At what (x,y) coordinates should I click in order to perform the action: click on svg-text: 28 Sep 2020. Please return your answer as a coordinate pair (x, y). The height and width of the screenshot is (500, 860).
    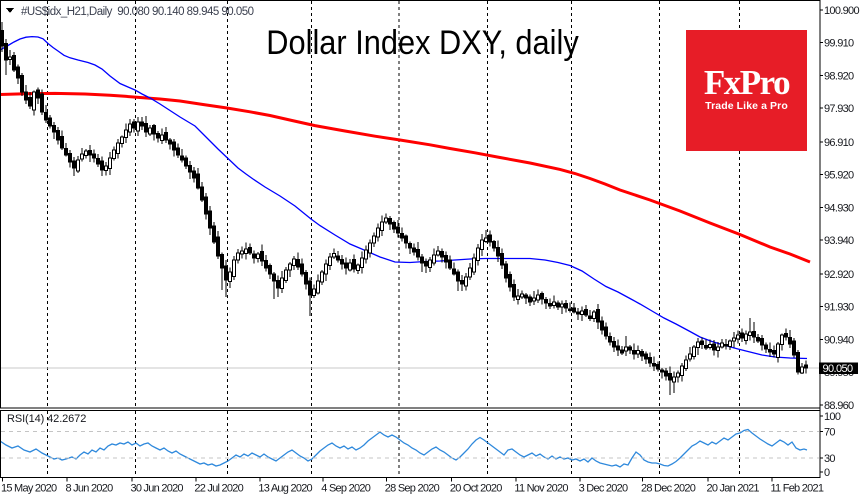
    Looking at the image, I should click on (412, 489).